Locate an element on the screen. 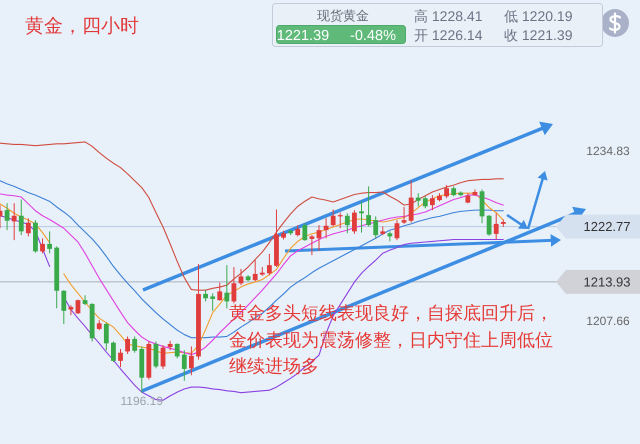  y-tick-label: 1234.83 is located at coordinates (608, 151).